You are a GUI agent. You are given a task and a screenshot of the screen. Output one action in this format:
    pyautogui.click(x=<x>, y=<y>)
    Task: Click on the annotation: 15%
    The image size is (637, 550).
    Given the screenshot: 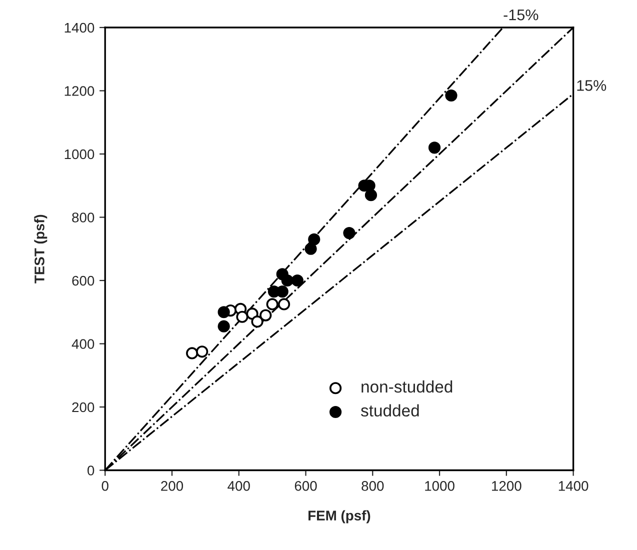 What is the action you would take?
    pyautogui.click(x=591, y=85)
    